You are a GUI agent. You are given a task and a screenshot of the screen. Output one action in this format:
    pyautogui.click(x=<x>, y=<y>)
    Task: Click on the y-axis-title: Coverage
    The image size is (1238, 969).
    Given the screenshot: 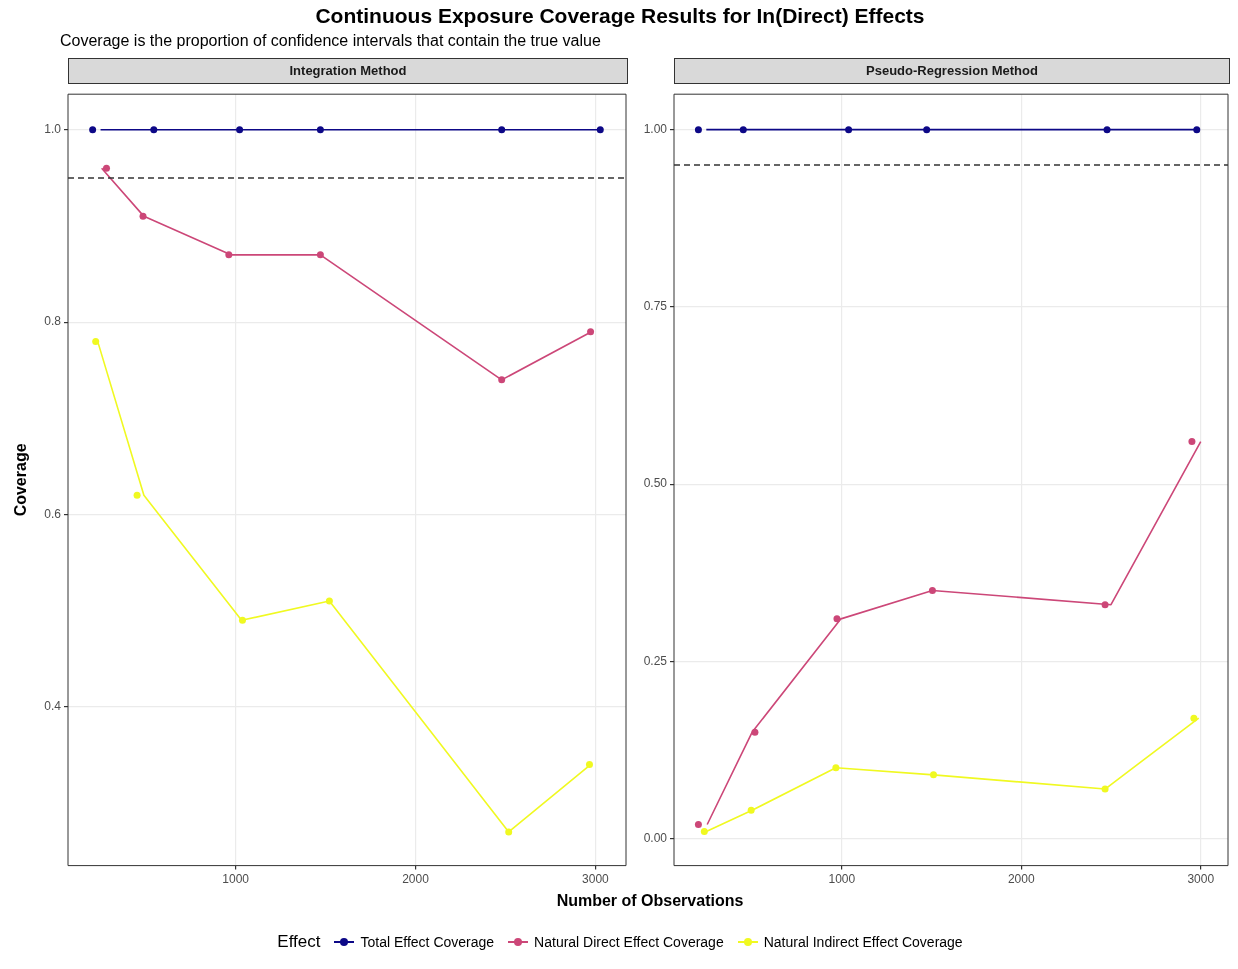 What is the action you would take?
    pyautogui.click(x=21, y=480)
    